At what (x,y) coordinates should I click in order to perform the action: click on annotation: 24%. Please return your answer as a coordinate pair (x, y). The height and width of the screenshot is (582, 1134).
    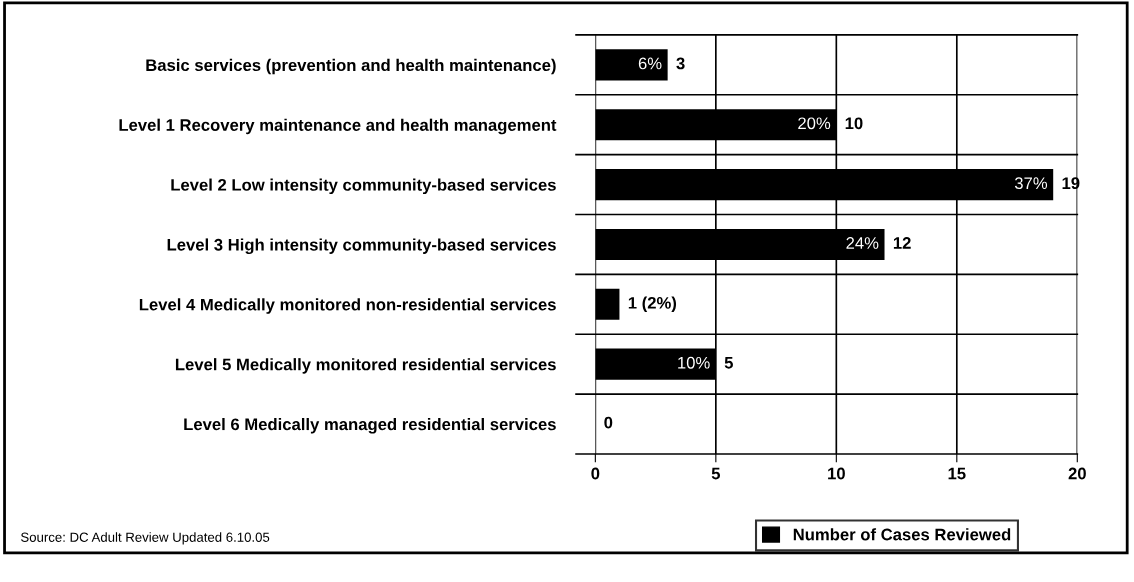
    Looking at the image, I should click on (862, 243).